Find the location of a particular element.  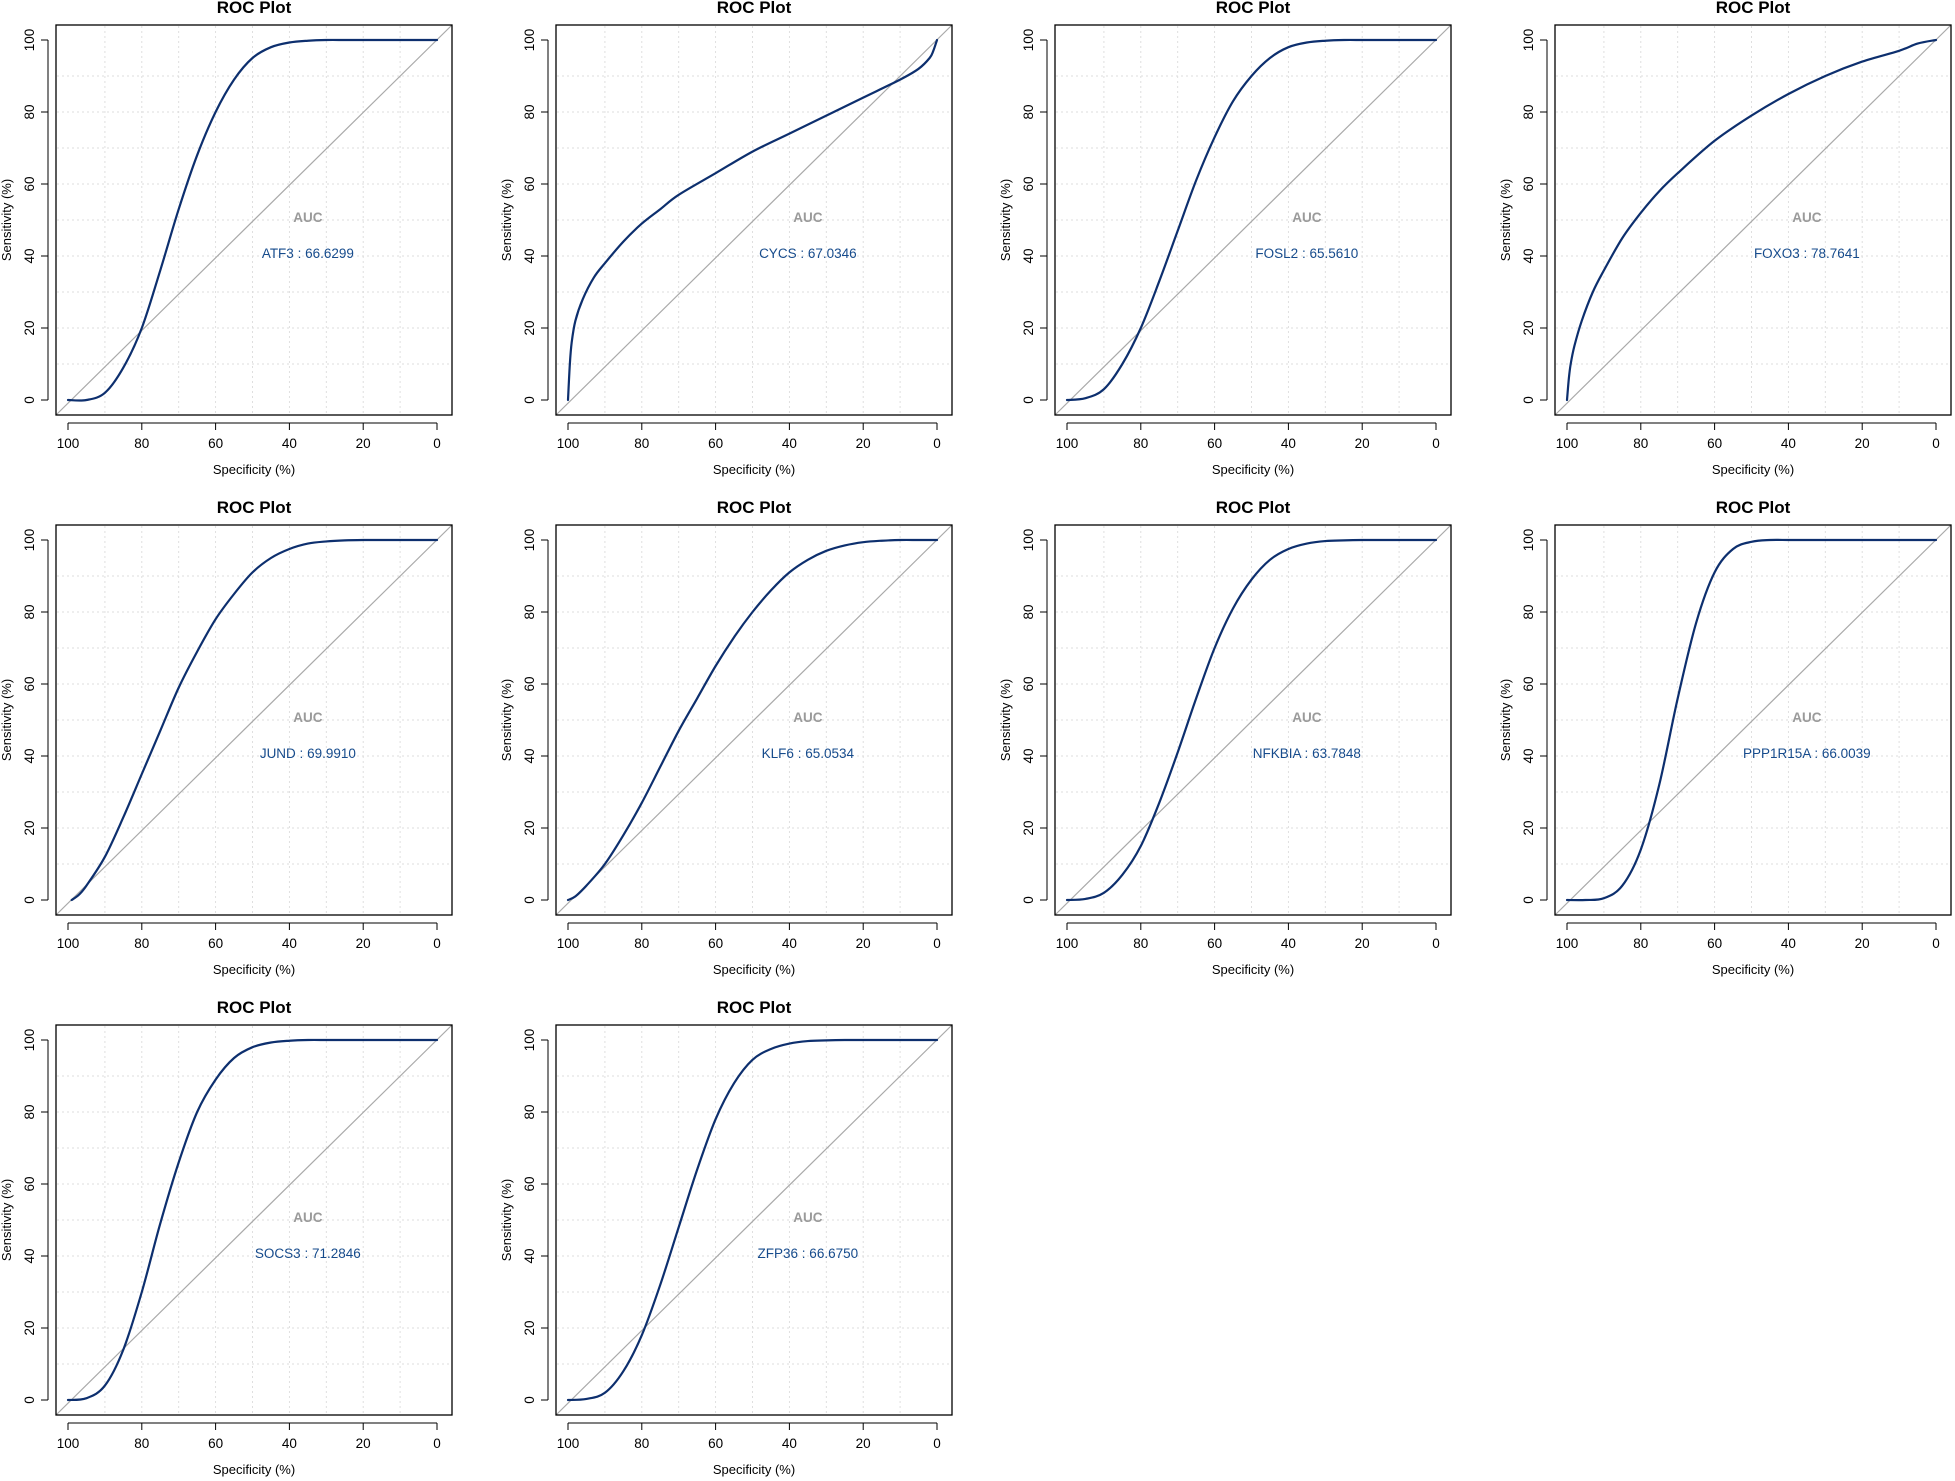

auc-value: FOXO3 : 78.7641 is located at coordinates (1807, 253).